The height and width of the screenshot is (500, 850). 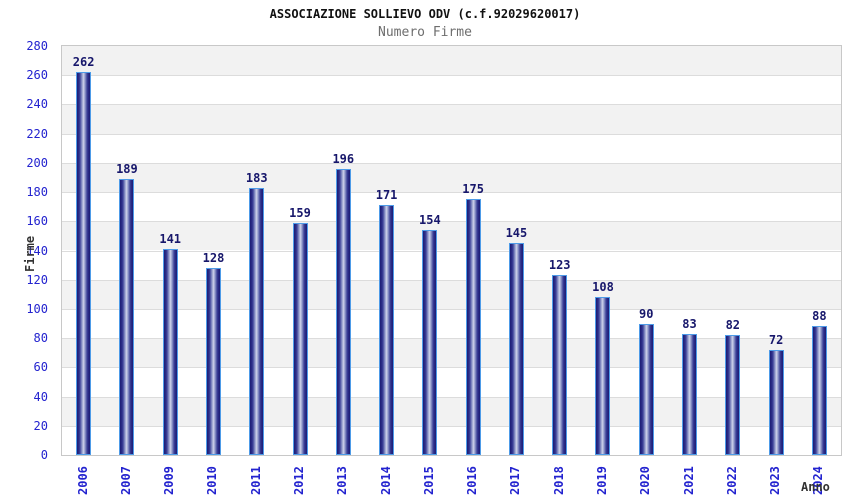 What do you see at coordinates (472, 480) in the screenshot?
I see `x-tick-label: 2016` at bounding box center [472, 480].